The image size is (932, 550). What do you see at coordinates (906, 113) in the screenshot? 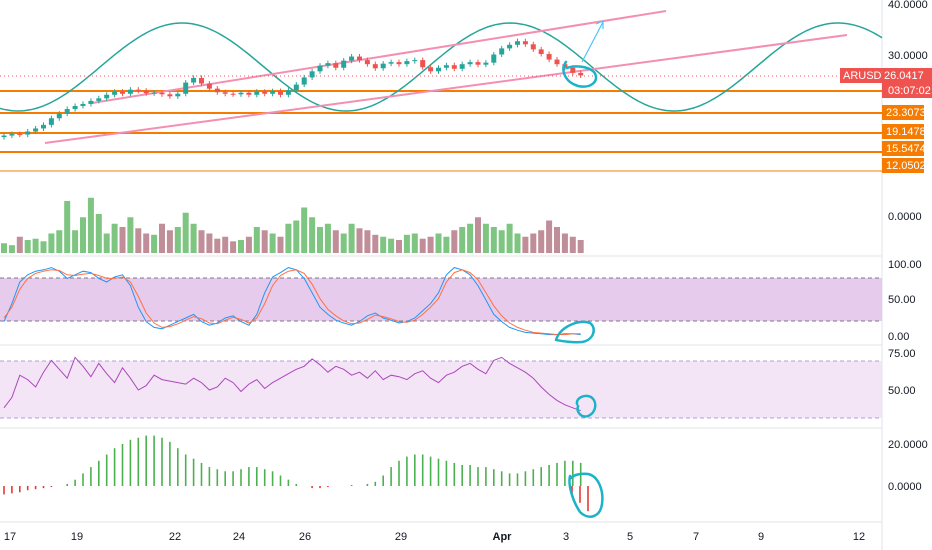
I see `level-label-1: 23.3073` at bounding box center [906, 113].